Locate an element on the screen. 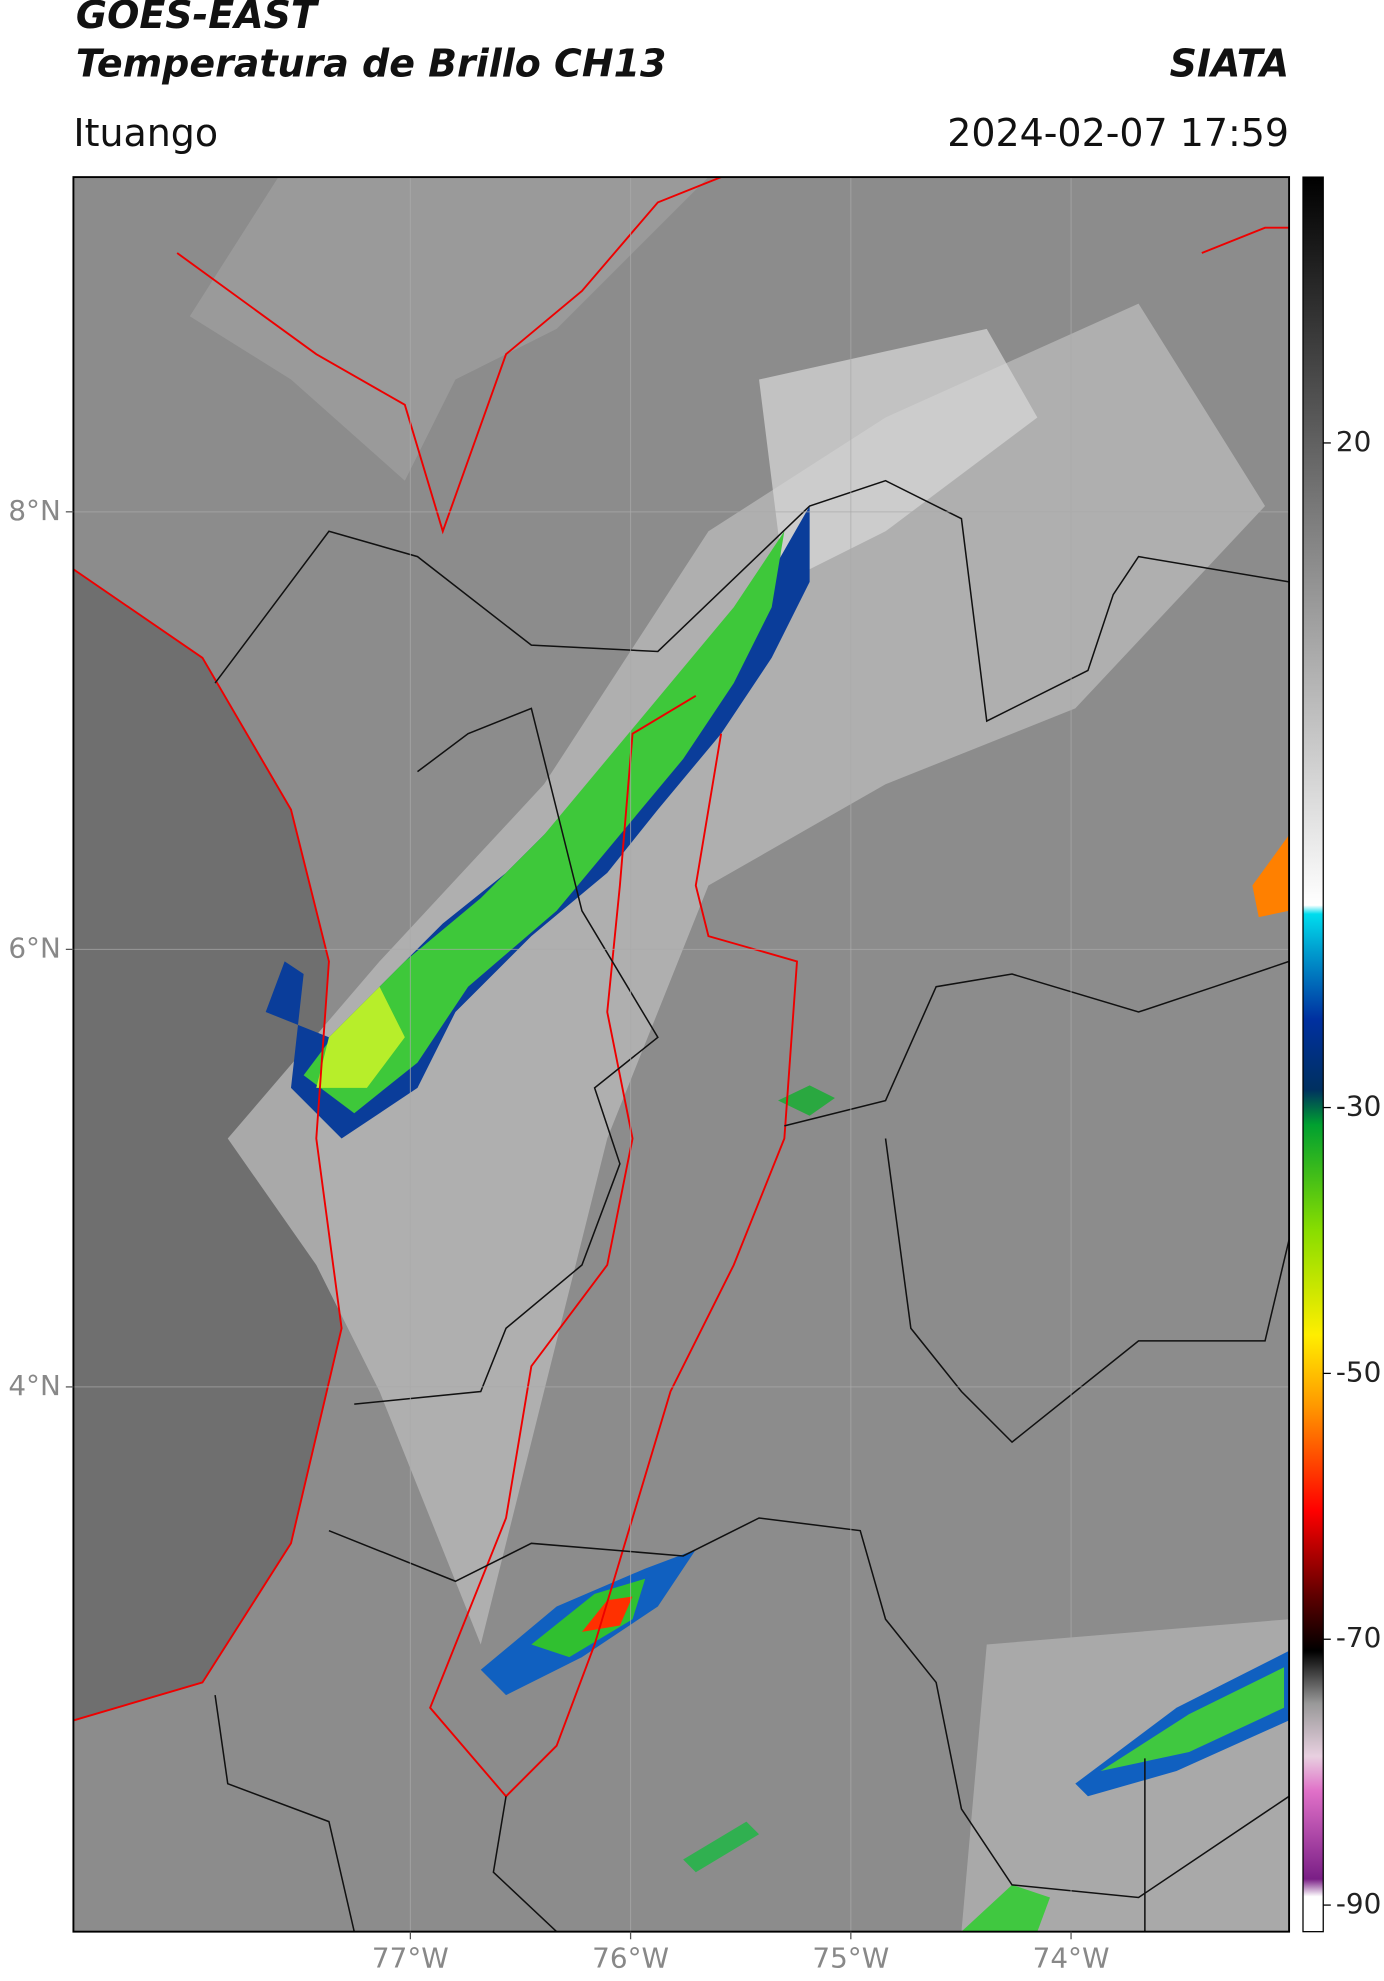  location: Ituango is located at coordinates (145, 133).